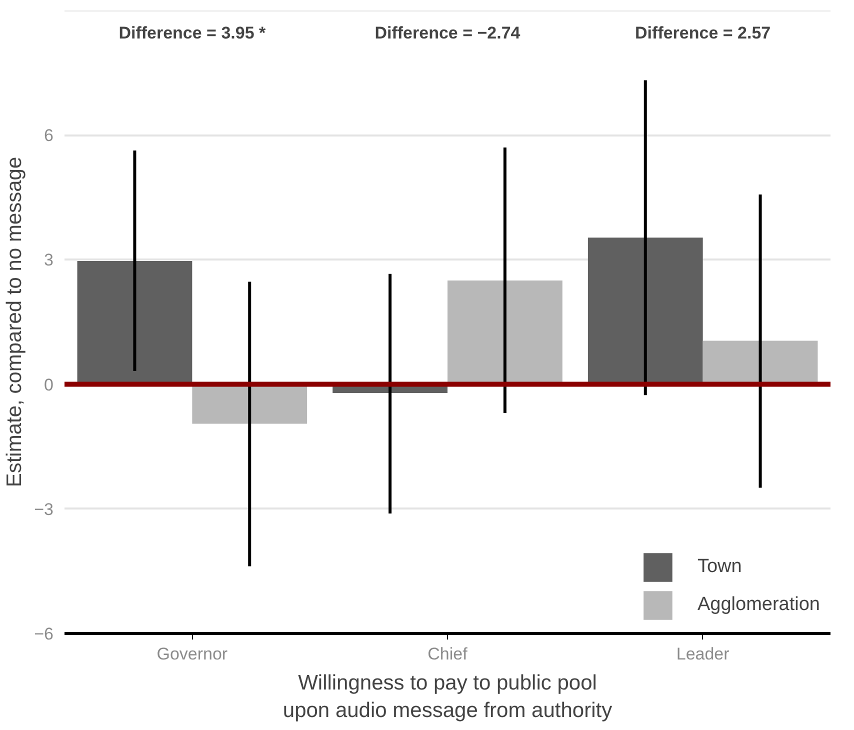 This screenshot has height=730, width=854. I want to click on annotation: Difference = 2.57, so click(703, 33).